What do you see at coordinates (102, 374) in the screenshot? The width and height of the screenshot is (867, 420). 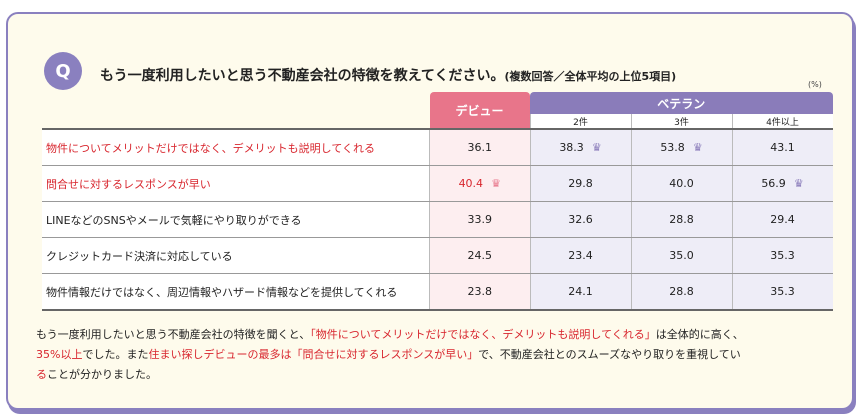 I see `s10: ことが分かりました。` at bounding box center [102, 374].